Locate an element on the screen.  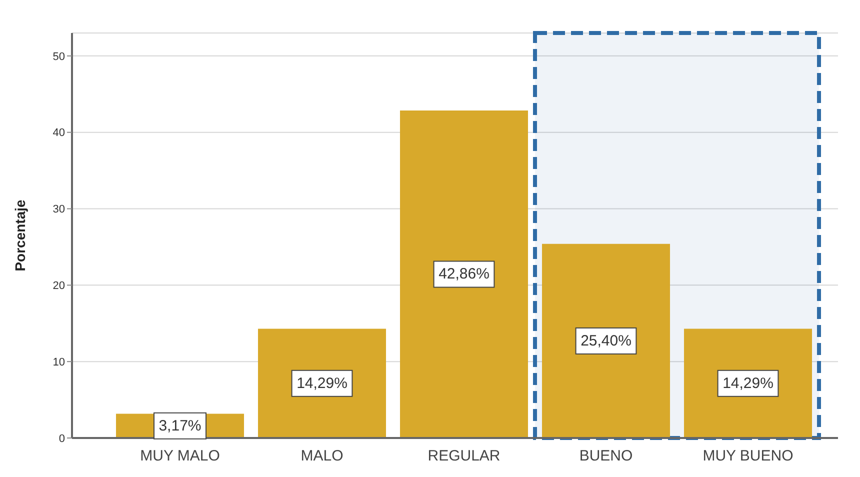
x-tick-label: MALO is located at coordinates (322, 456).